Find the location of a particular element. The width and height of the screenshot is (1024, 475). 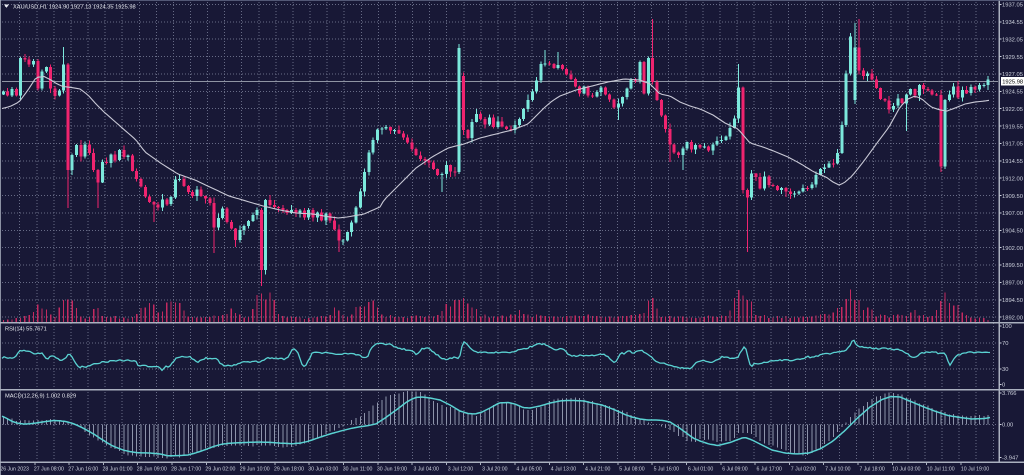

svg-text: 1897.00 is located at coordinates (1012, 284).